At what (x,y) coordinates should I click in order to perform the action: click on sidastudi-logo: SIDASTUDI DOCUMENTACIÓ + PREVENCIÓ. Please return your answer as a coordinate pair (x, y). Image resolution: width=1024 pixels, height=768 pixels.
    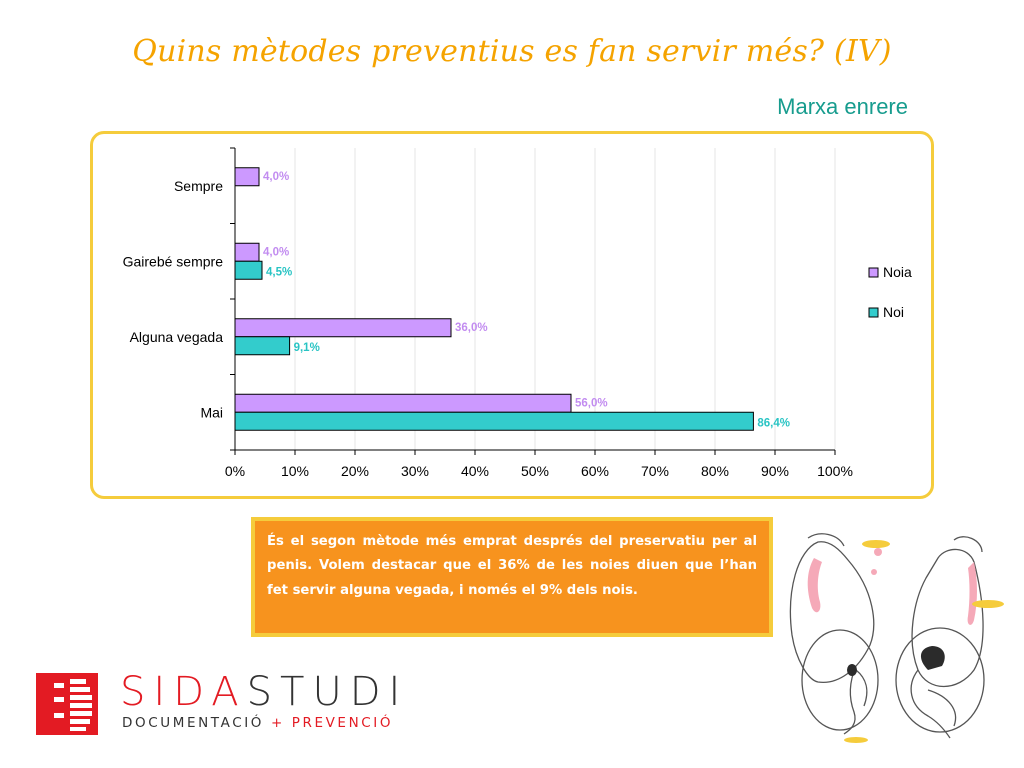
    Looking at the image, I should click on (218, 703).